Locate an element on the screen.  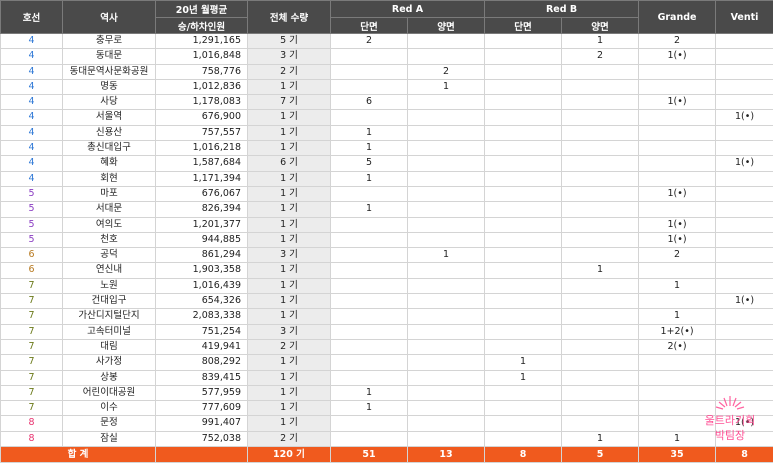
header-red-a-double: 양면 is located at coordinates (446, 25).